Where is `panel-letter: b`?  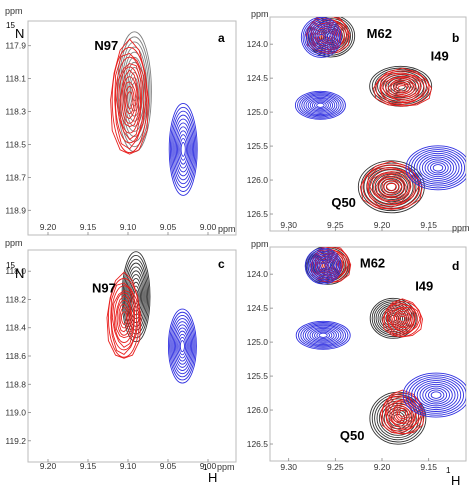 panel-letter: b is located at coordinates (455, 38).